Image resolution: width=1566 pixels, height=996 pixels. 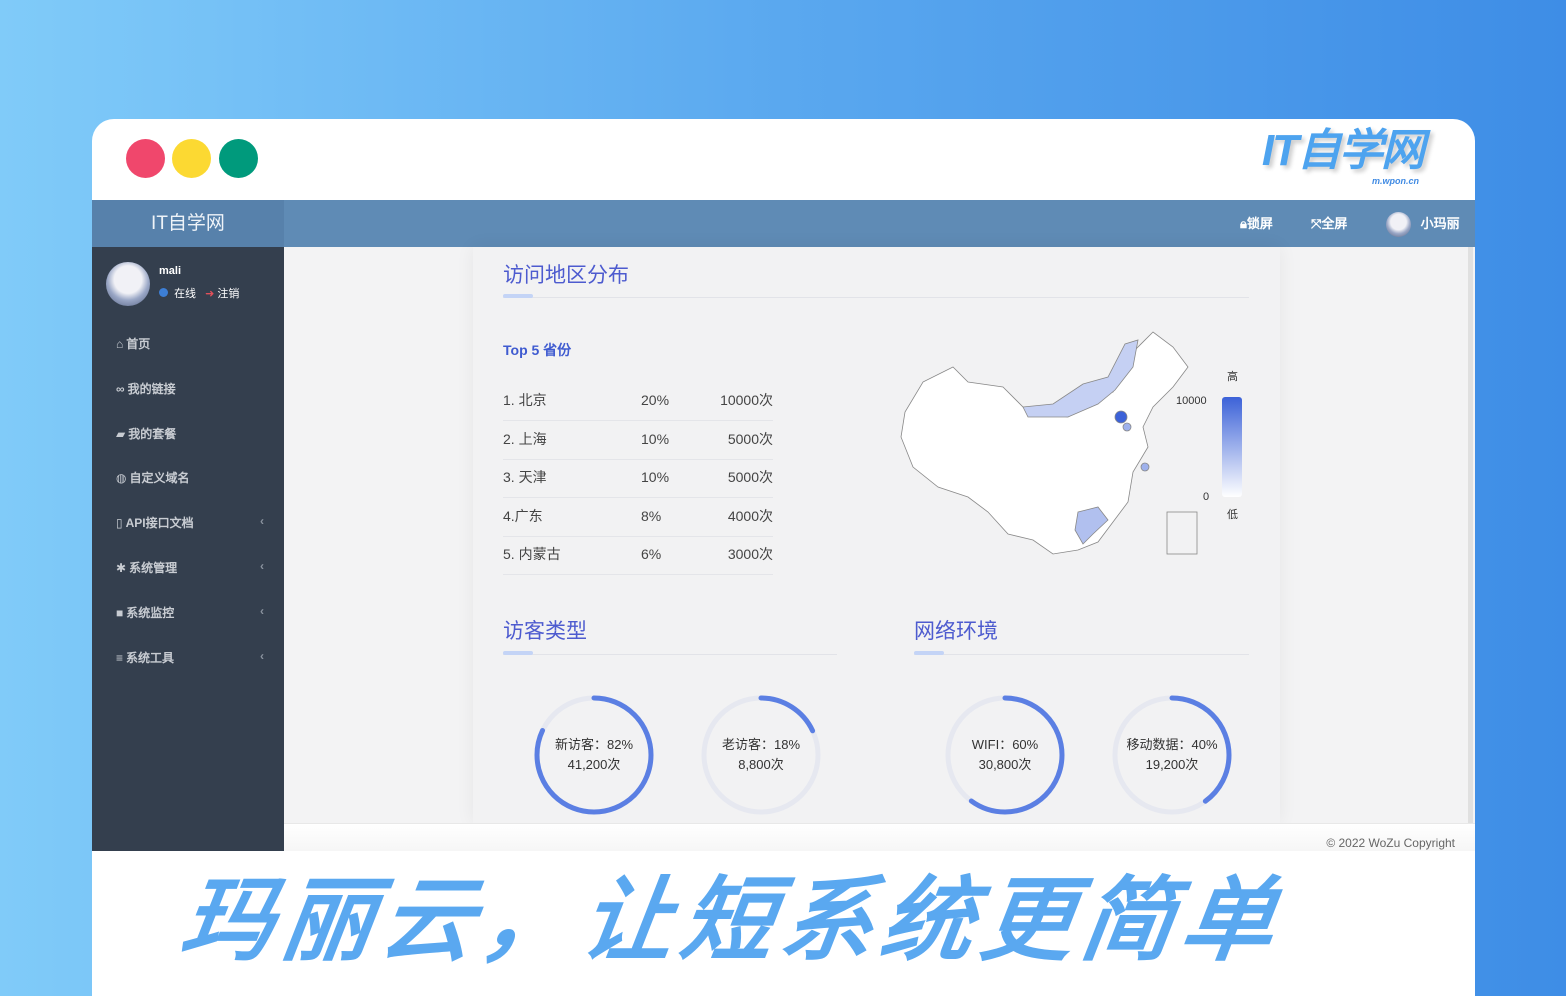 What do you see at coordinates (1232, 514) in the screenshot?
I see `legend-low-label: 低` at bounding box center [1232, 514].